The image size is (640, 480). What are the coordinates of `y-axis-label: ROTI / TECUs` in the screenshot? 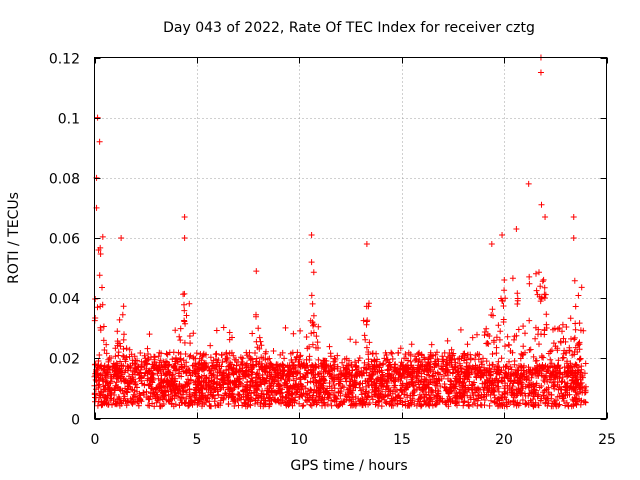 It's located at (14, 238).